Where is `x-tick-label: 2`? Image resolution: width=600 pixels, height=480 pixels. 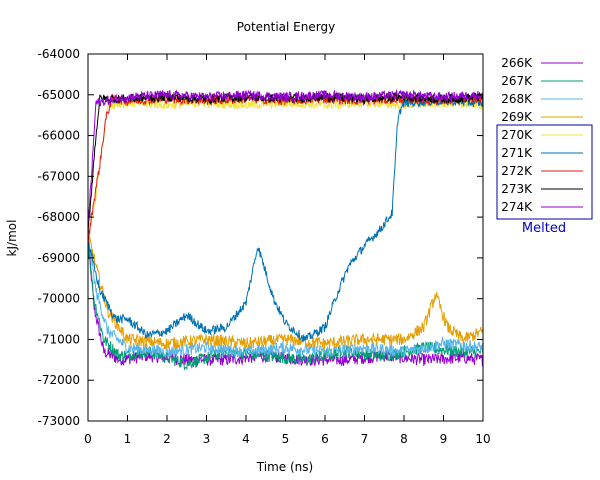 x-tick-label: 2 is located at coordinates (167, 439).